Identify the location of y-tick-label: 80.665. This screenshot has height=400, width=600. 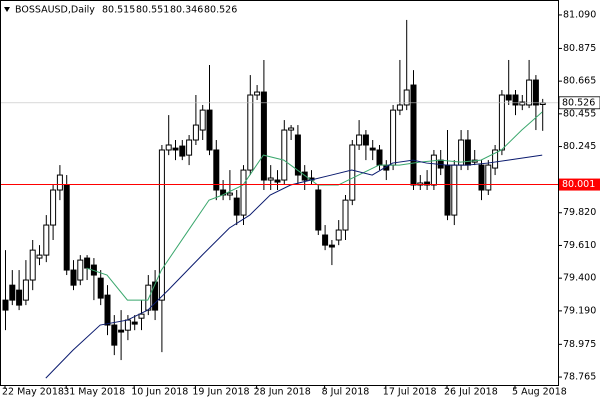
(579, 81).